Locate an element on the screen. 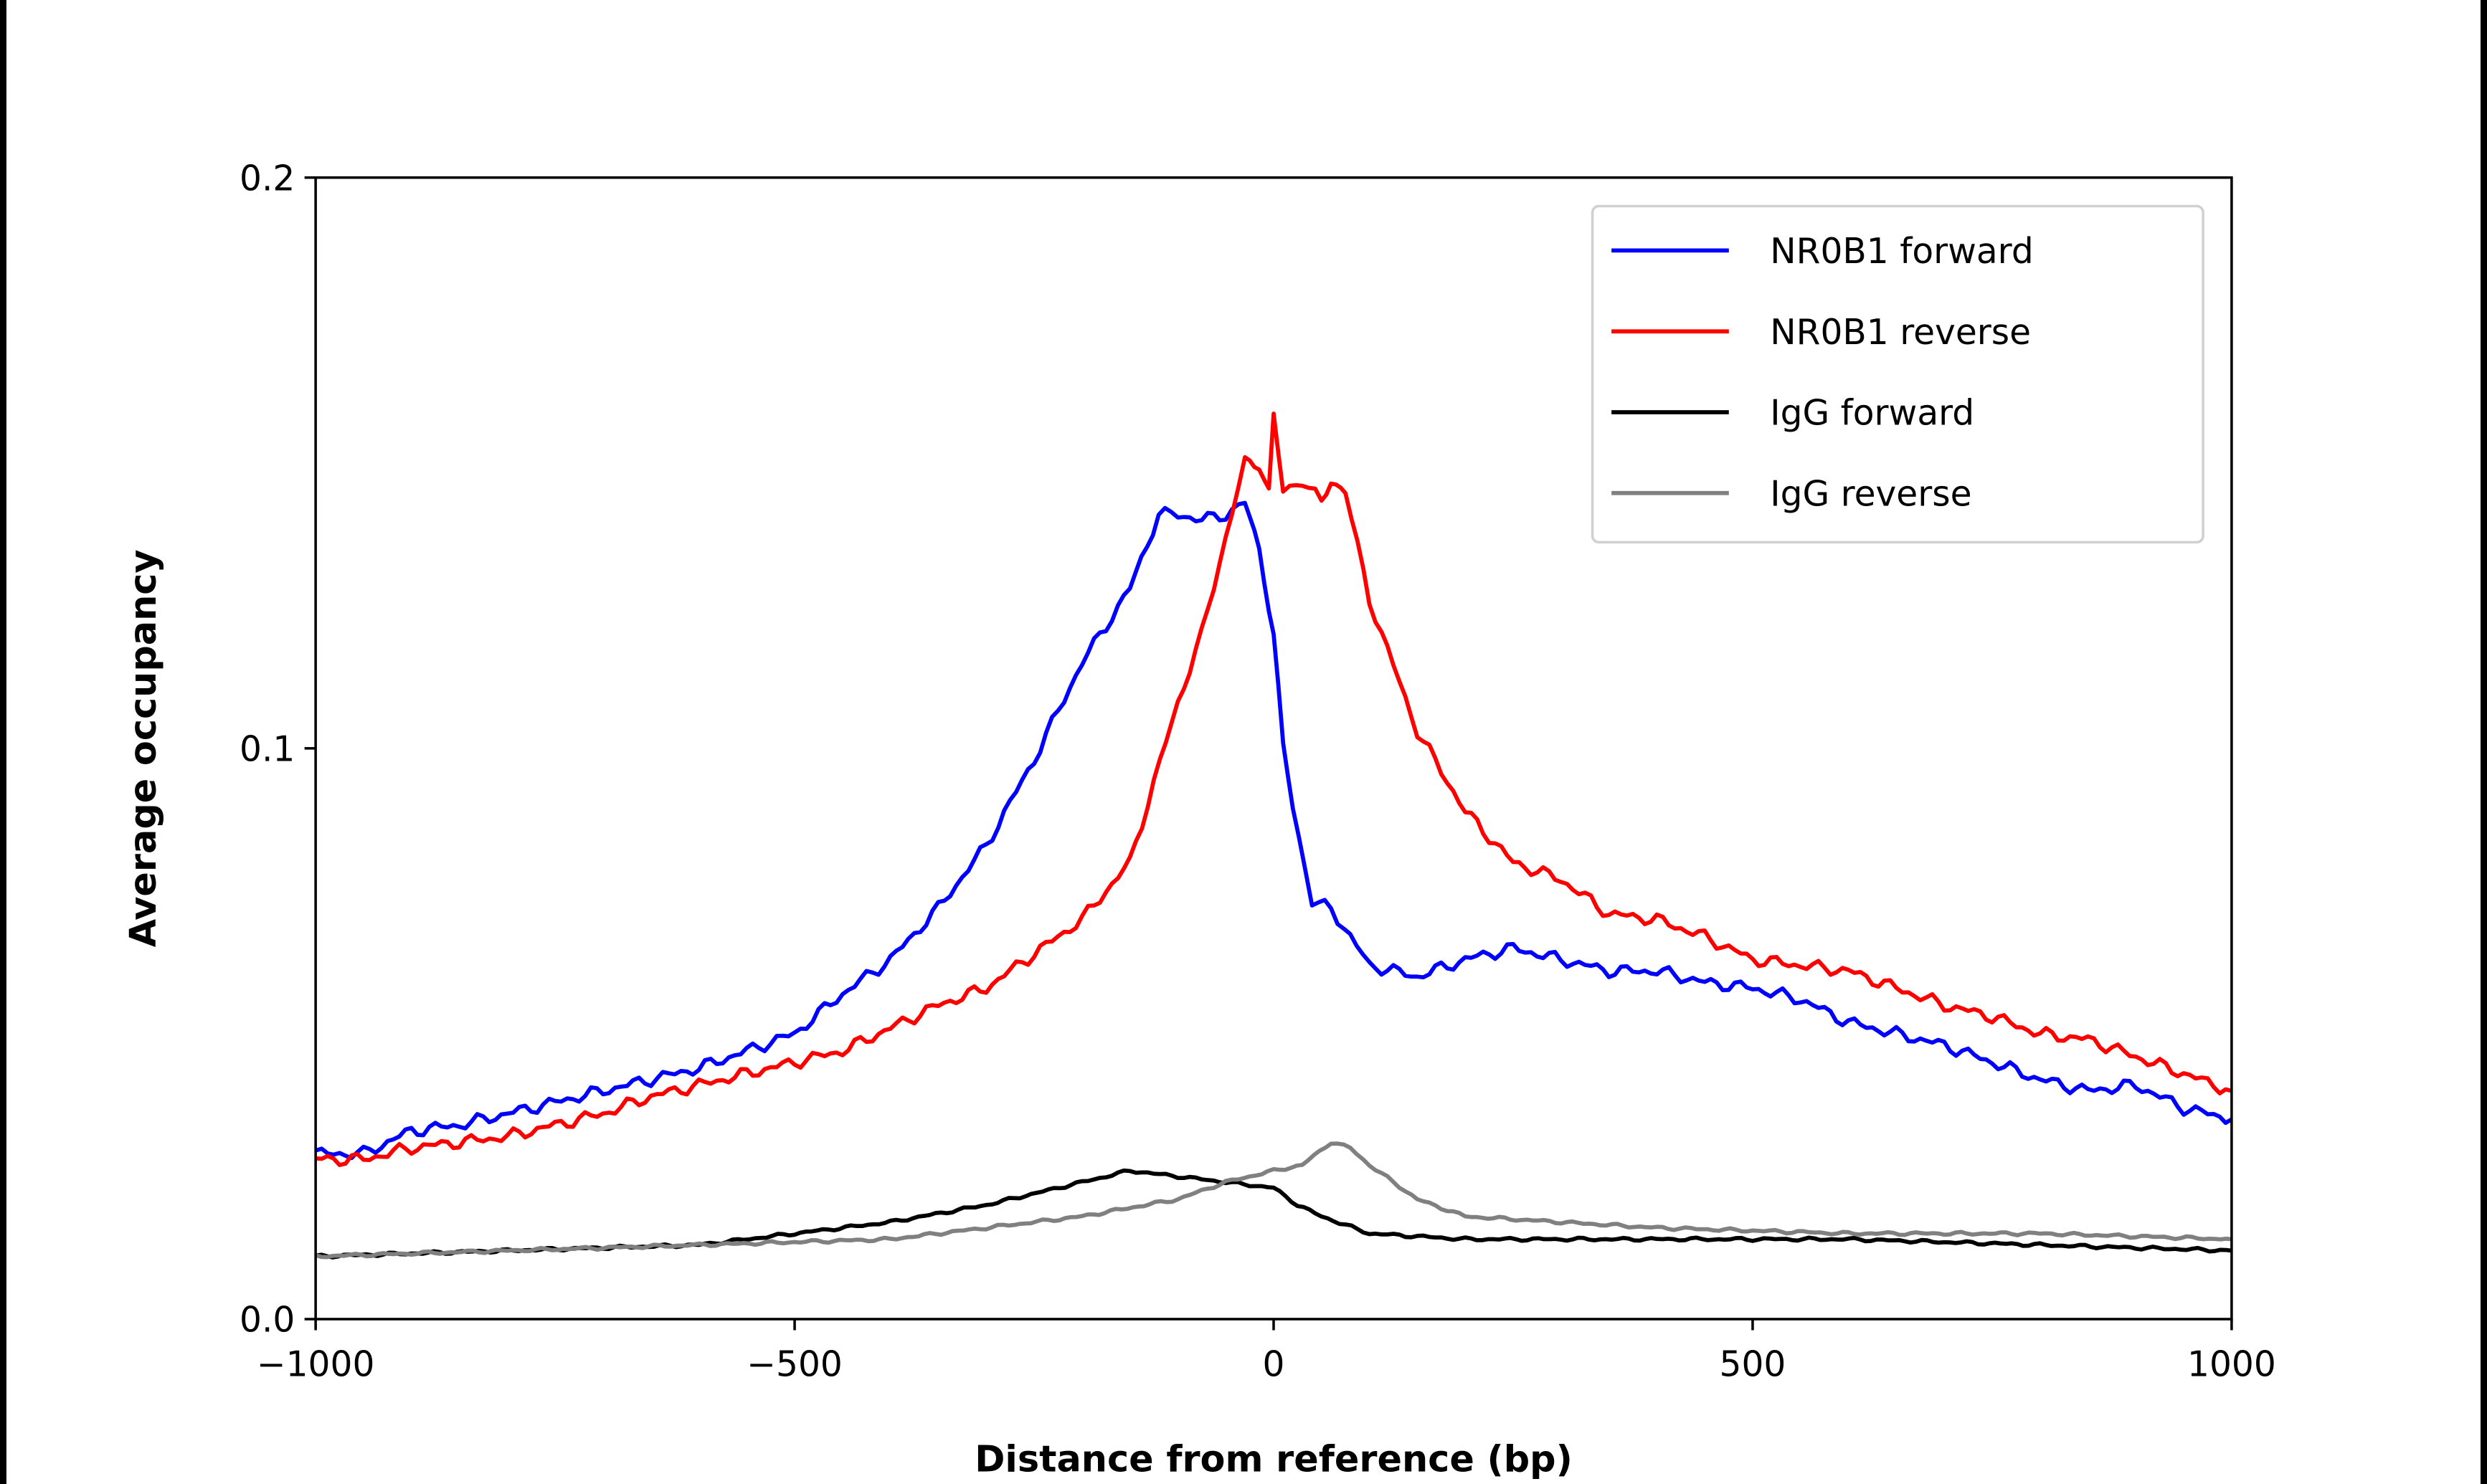 This screenshot has width=2487, height=1484. y-axis: 0.0 0.1 0.2 is located at coordinates (278, 750).